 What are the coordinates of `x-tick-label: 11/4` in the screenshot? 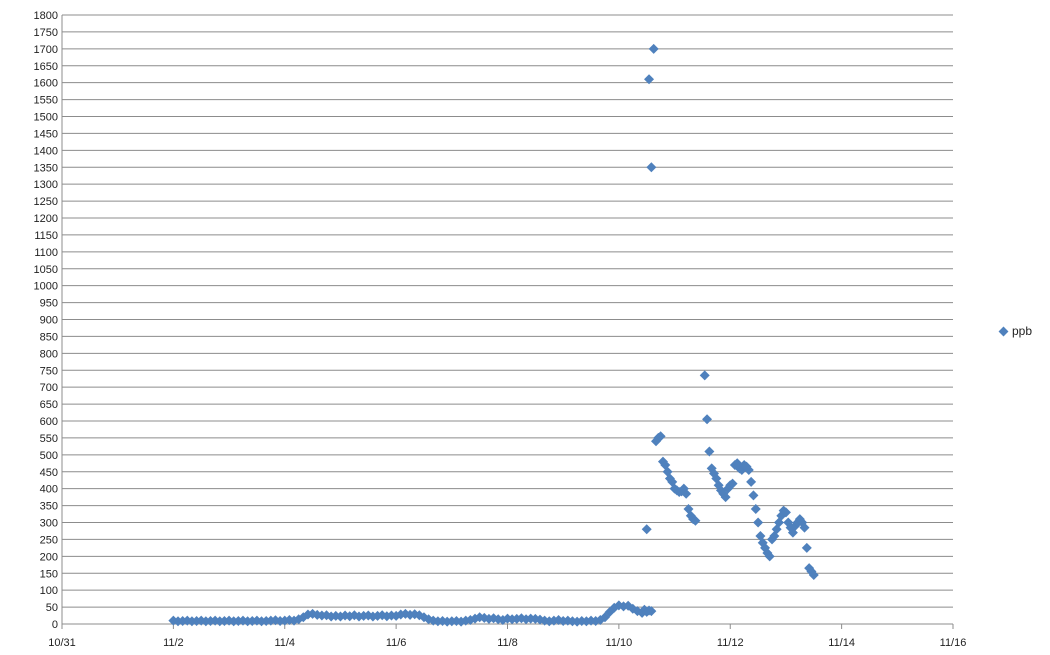 It's located at (284, 643).